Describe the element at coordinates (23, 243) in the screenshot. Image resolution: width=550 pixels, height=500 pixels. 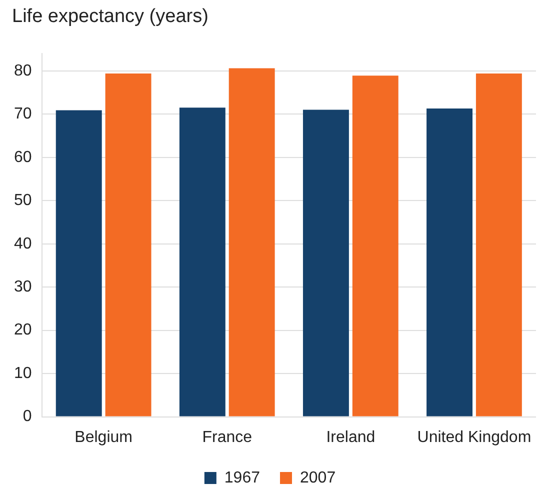
I see `y-tick-label: 40` at that location.